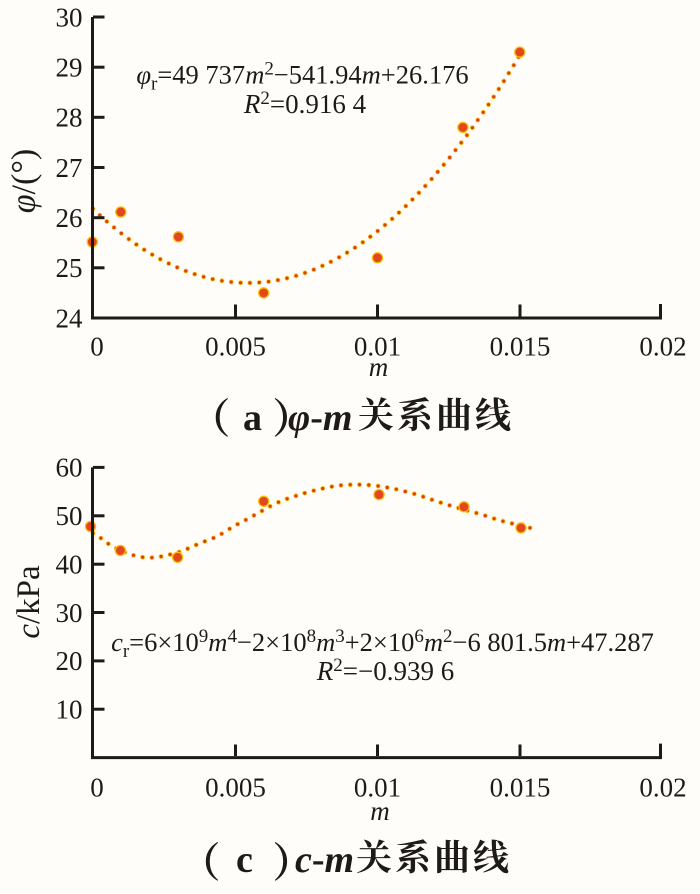 The height and width of the screenshot is (894, 700). What do you see at coordinates (305, 103) in the screenshot?
I see `svg-text: R2=0.916 4` at bounding box center [305, 103].